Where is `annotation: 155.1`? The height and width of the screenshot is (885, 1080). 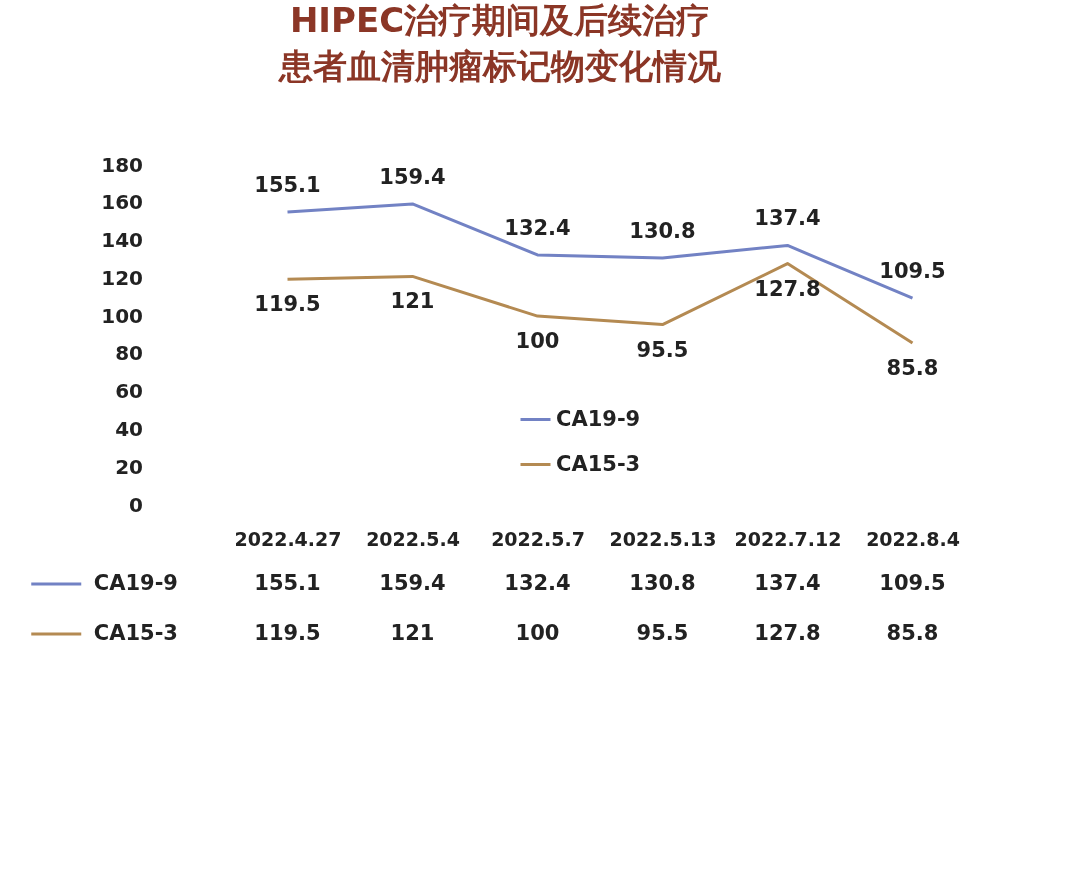
annotation: 155.1 is located at coordinates (287, 185).